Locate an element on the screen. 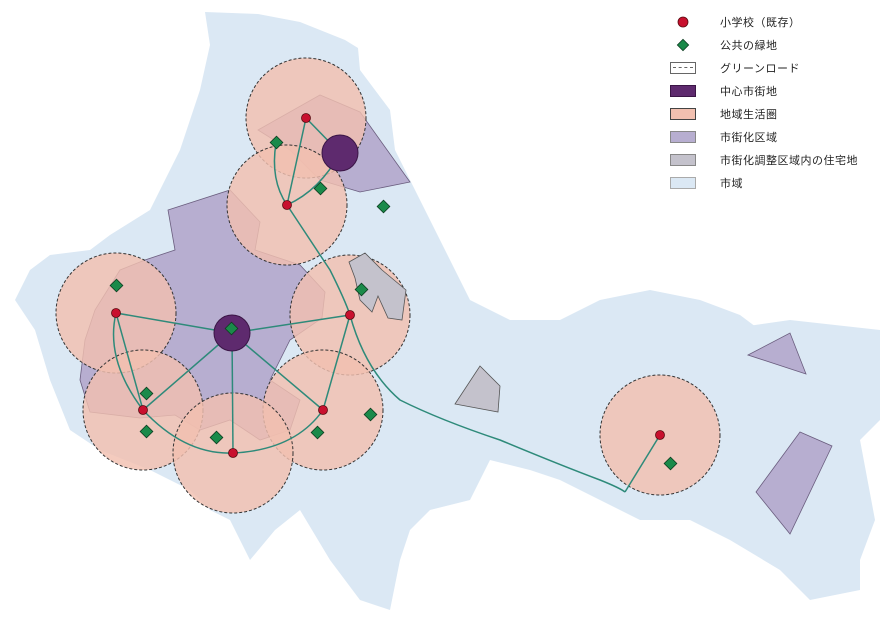 The height and width of the screenshot is (628, 883). legend-item-residential: 市街化調整区域内の住宅地 is located at coordinates (773, 159).